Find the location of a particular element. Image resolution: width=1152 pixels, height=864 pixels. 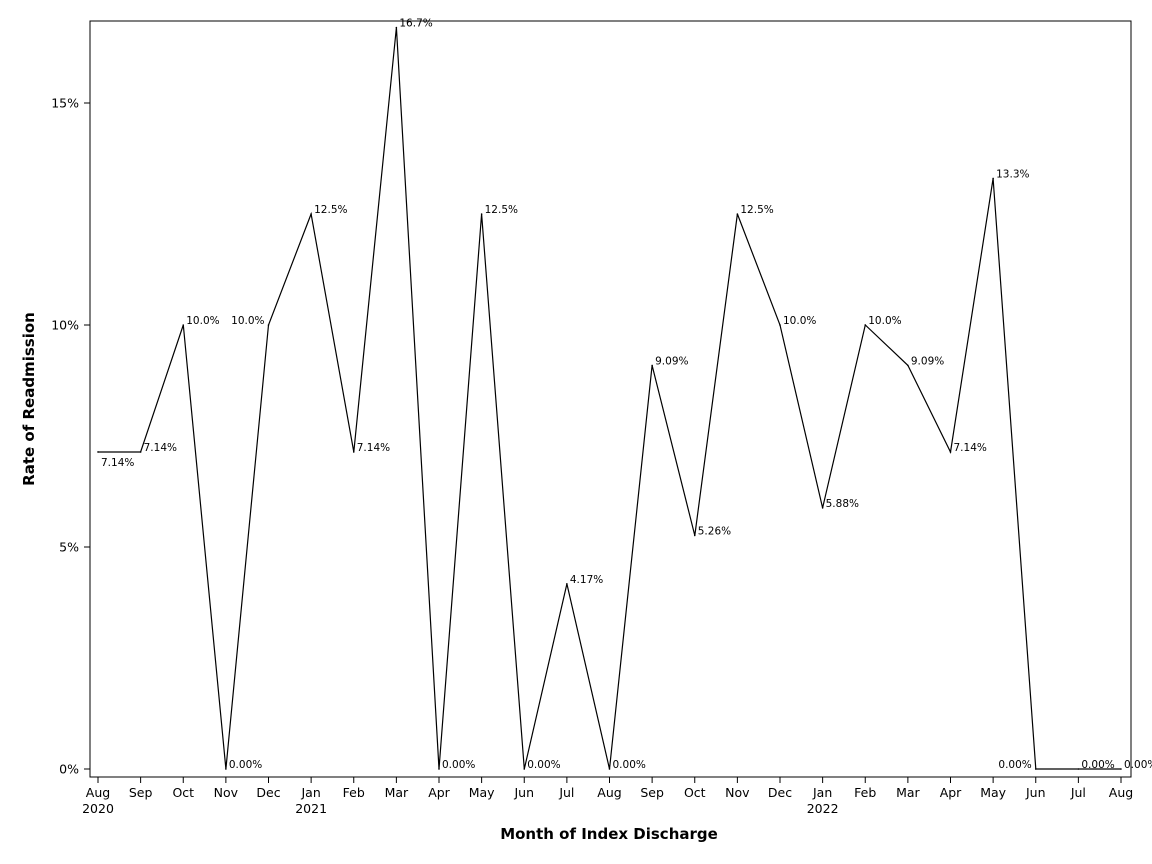

data-label: 5.88% is located at coordinates (842, 504).